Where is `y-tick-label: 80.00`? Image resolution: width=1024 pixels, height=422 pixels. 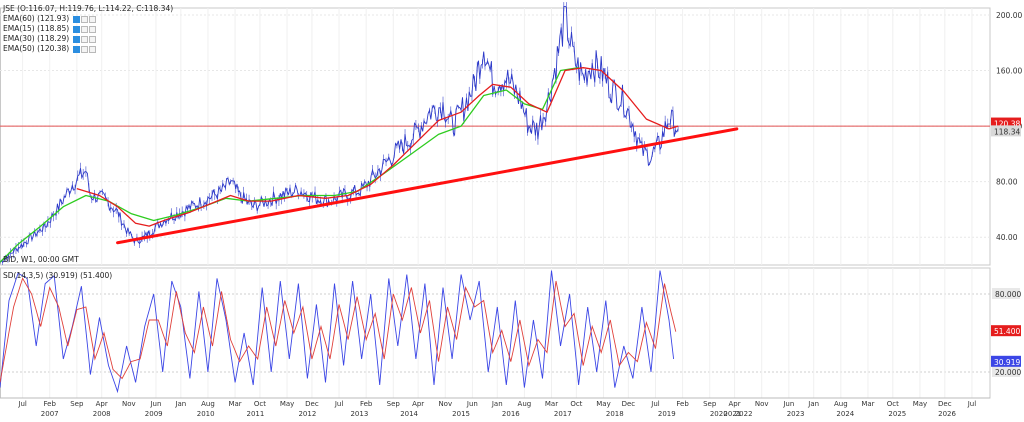 y-tick-label: 80.00 is located at coordinates (1007, 182).